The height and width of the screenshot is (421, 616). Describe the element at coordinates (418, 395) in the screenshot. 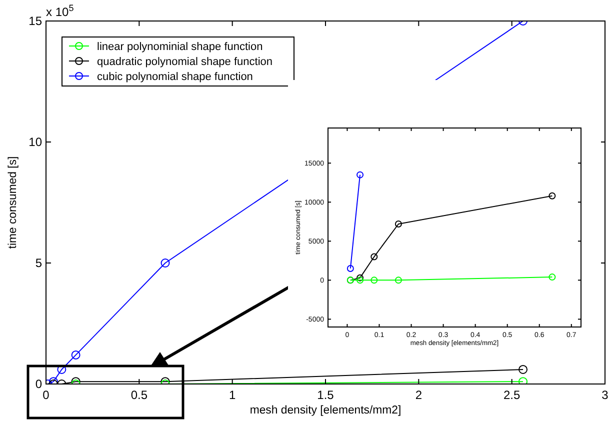

I see `x-tick-label: 2` at that location.